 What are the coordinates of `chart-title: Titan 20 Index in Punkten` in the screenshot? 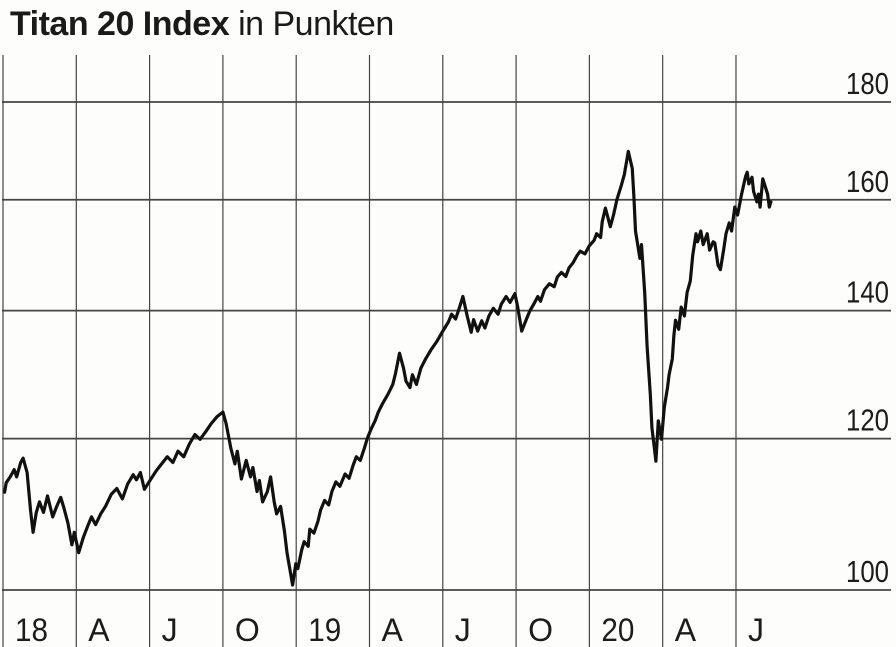 It's located at (202, 24).